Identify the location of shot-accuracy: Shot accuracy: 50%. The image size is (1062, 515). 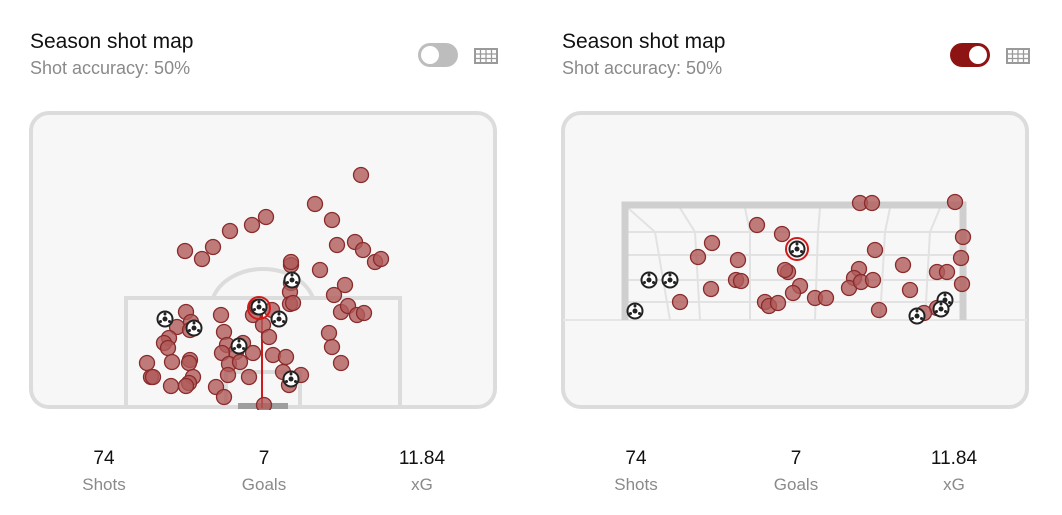
(642, 68).